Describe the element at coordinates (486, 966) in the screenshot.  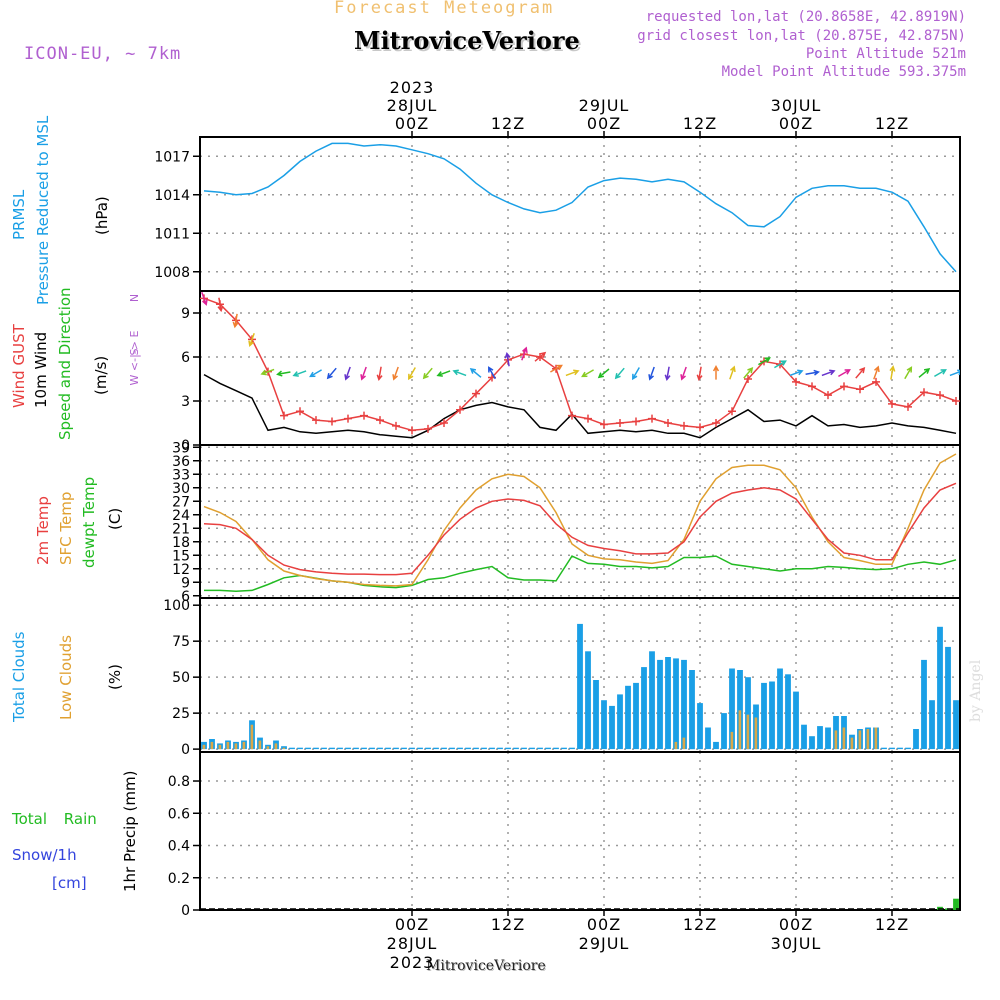
I see `footer-location: MitroviceVeriore` at that location.